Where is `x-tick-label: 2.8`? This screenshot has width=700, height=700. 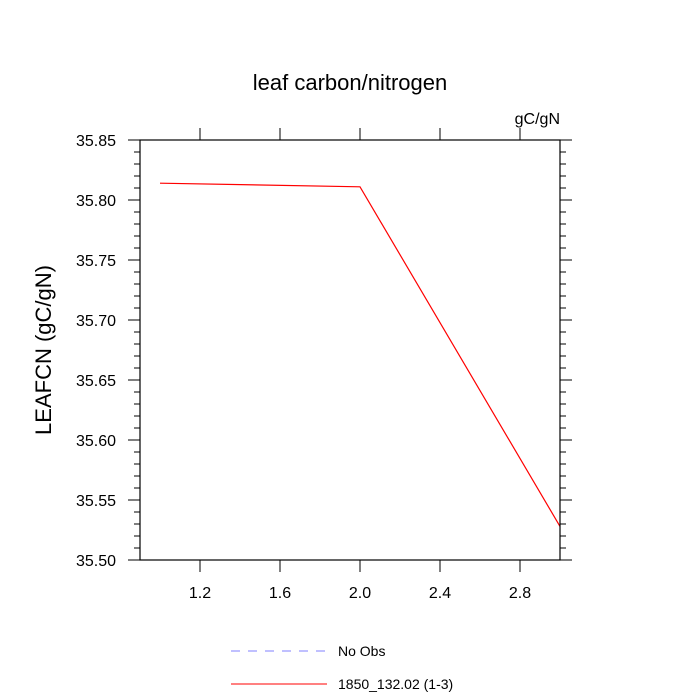
x-tick-label: 2.8 is located at coordinates (520, 593).